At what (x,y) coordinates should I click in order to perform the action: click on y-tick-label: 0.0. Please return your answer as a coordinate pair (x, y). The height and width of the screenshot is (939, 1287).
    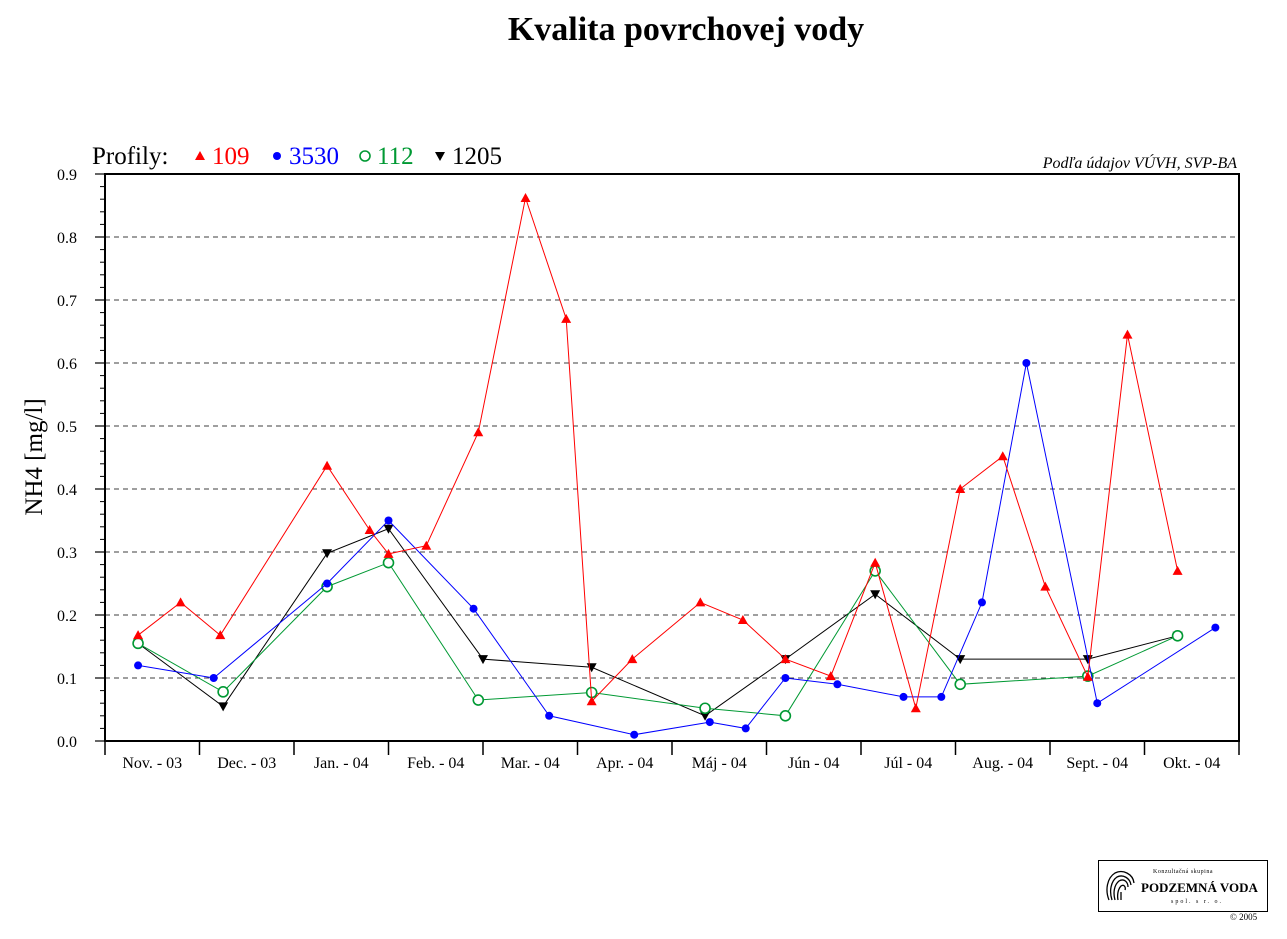
    Looking at the image, I should click on (67, 742).